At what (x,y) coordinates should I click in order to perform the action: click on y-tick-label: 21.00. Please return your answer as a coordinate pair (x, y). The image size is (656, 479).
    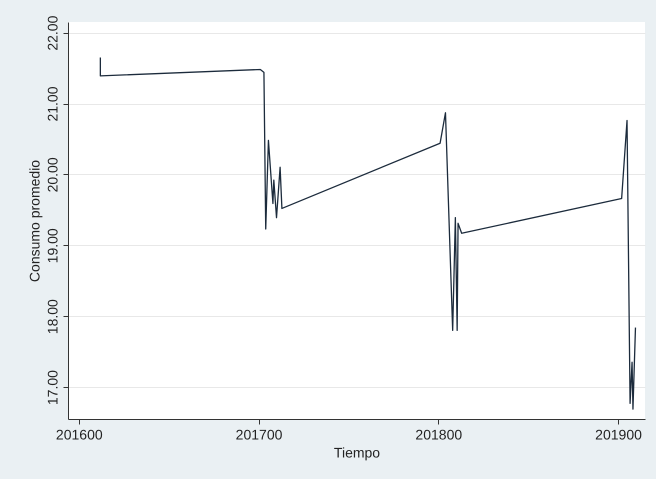
    Looking at the image, I should click on (52, 104).